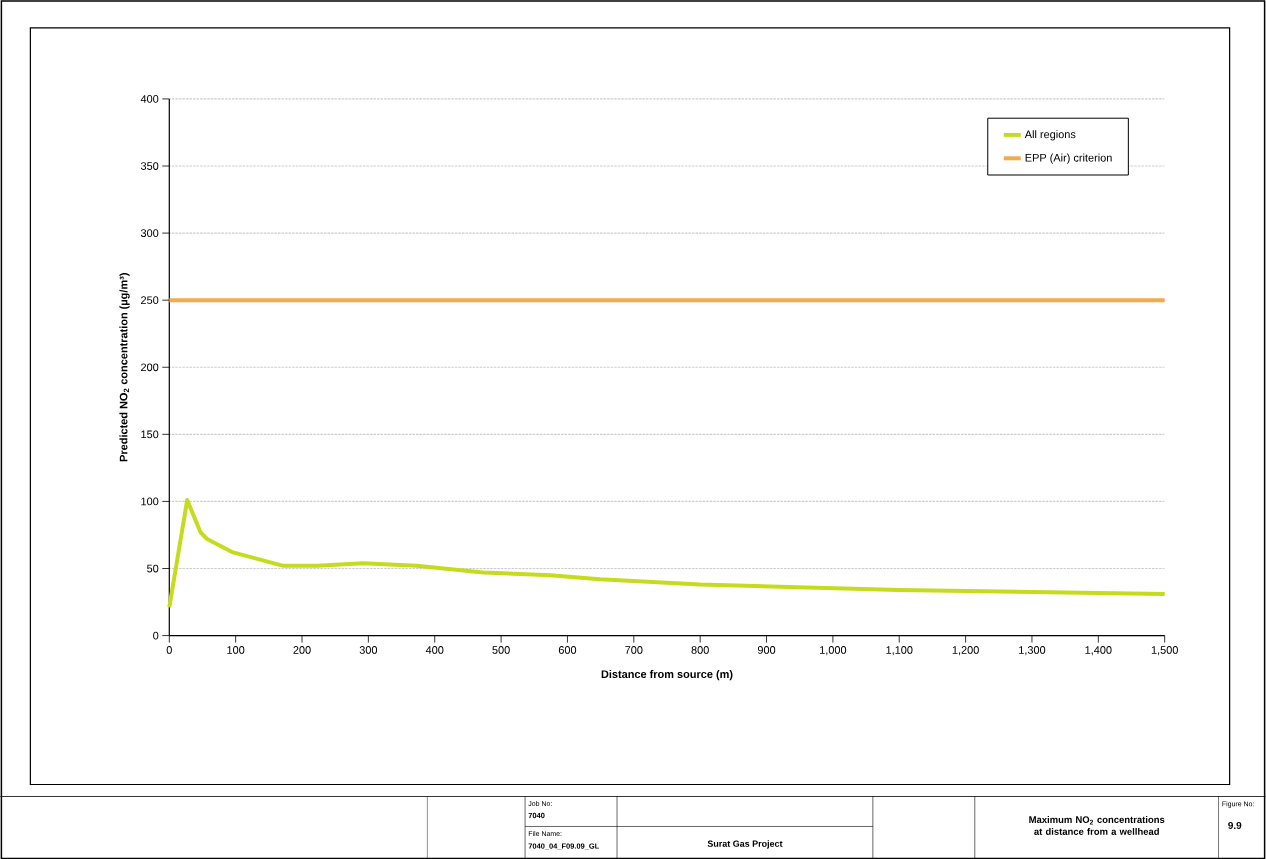 Image resolution: width=1266 pixels, height=859 pixels. Describe the element at coordinates (1068, 158) in the screenshot. I see `legend-label: EPP (Air) criterion` at that location.